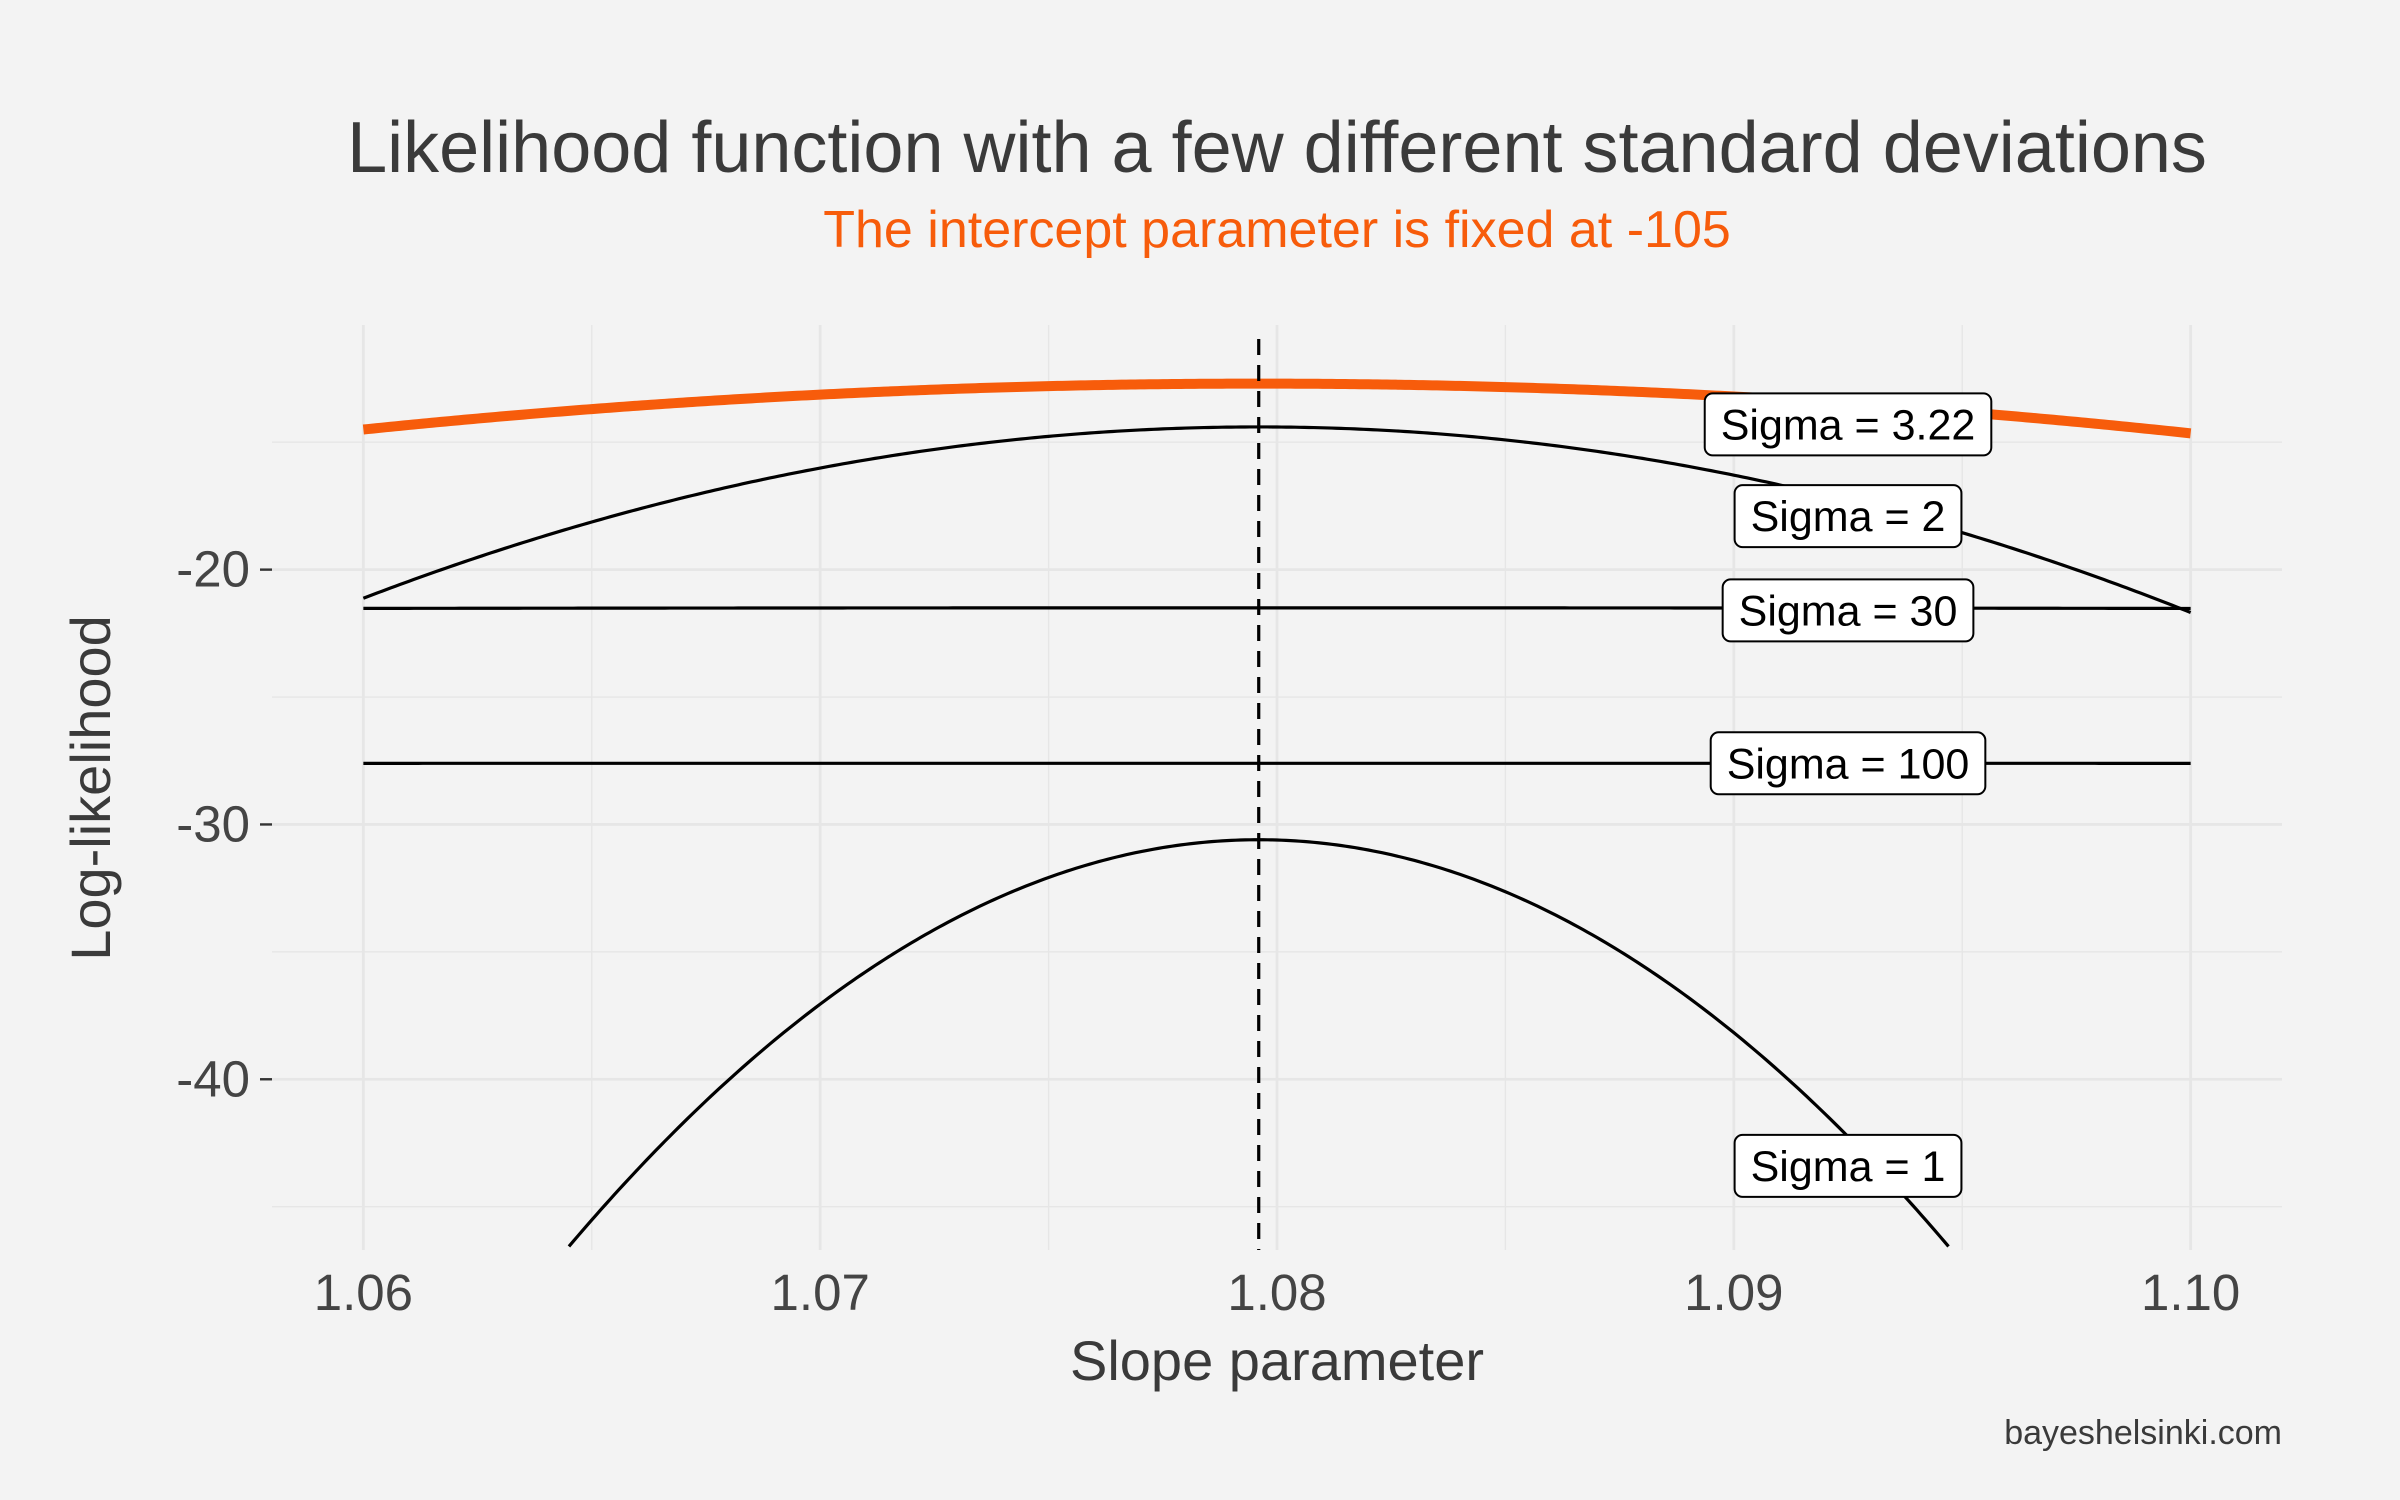  I want to click on label-text: Sigma = 30, so click(1848, 611).